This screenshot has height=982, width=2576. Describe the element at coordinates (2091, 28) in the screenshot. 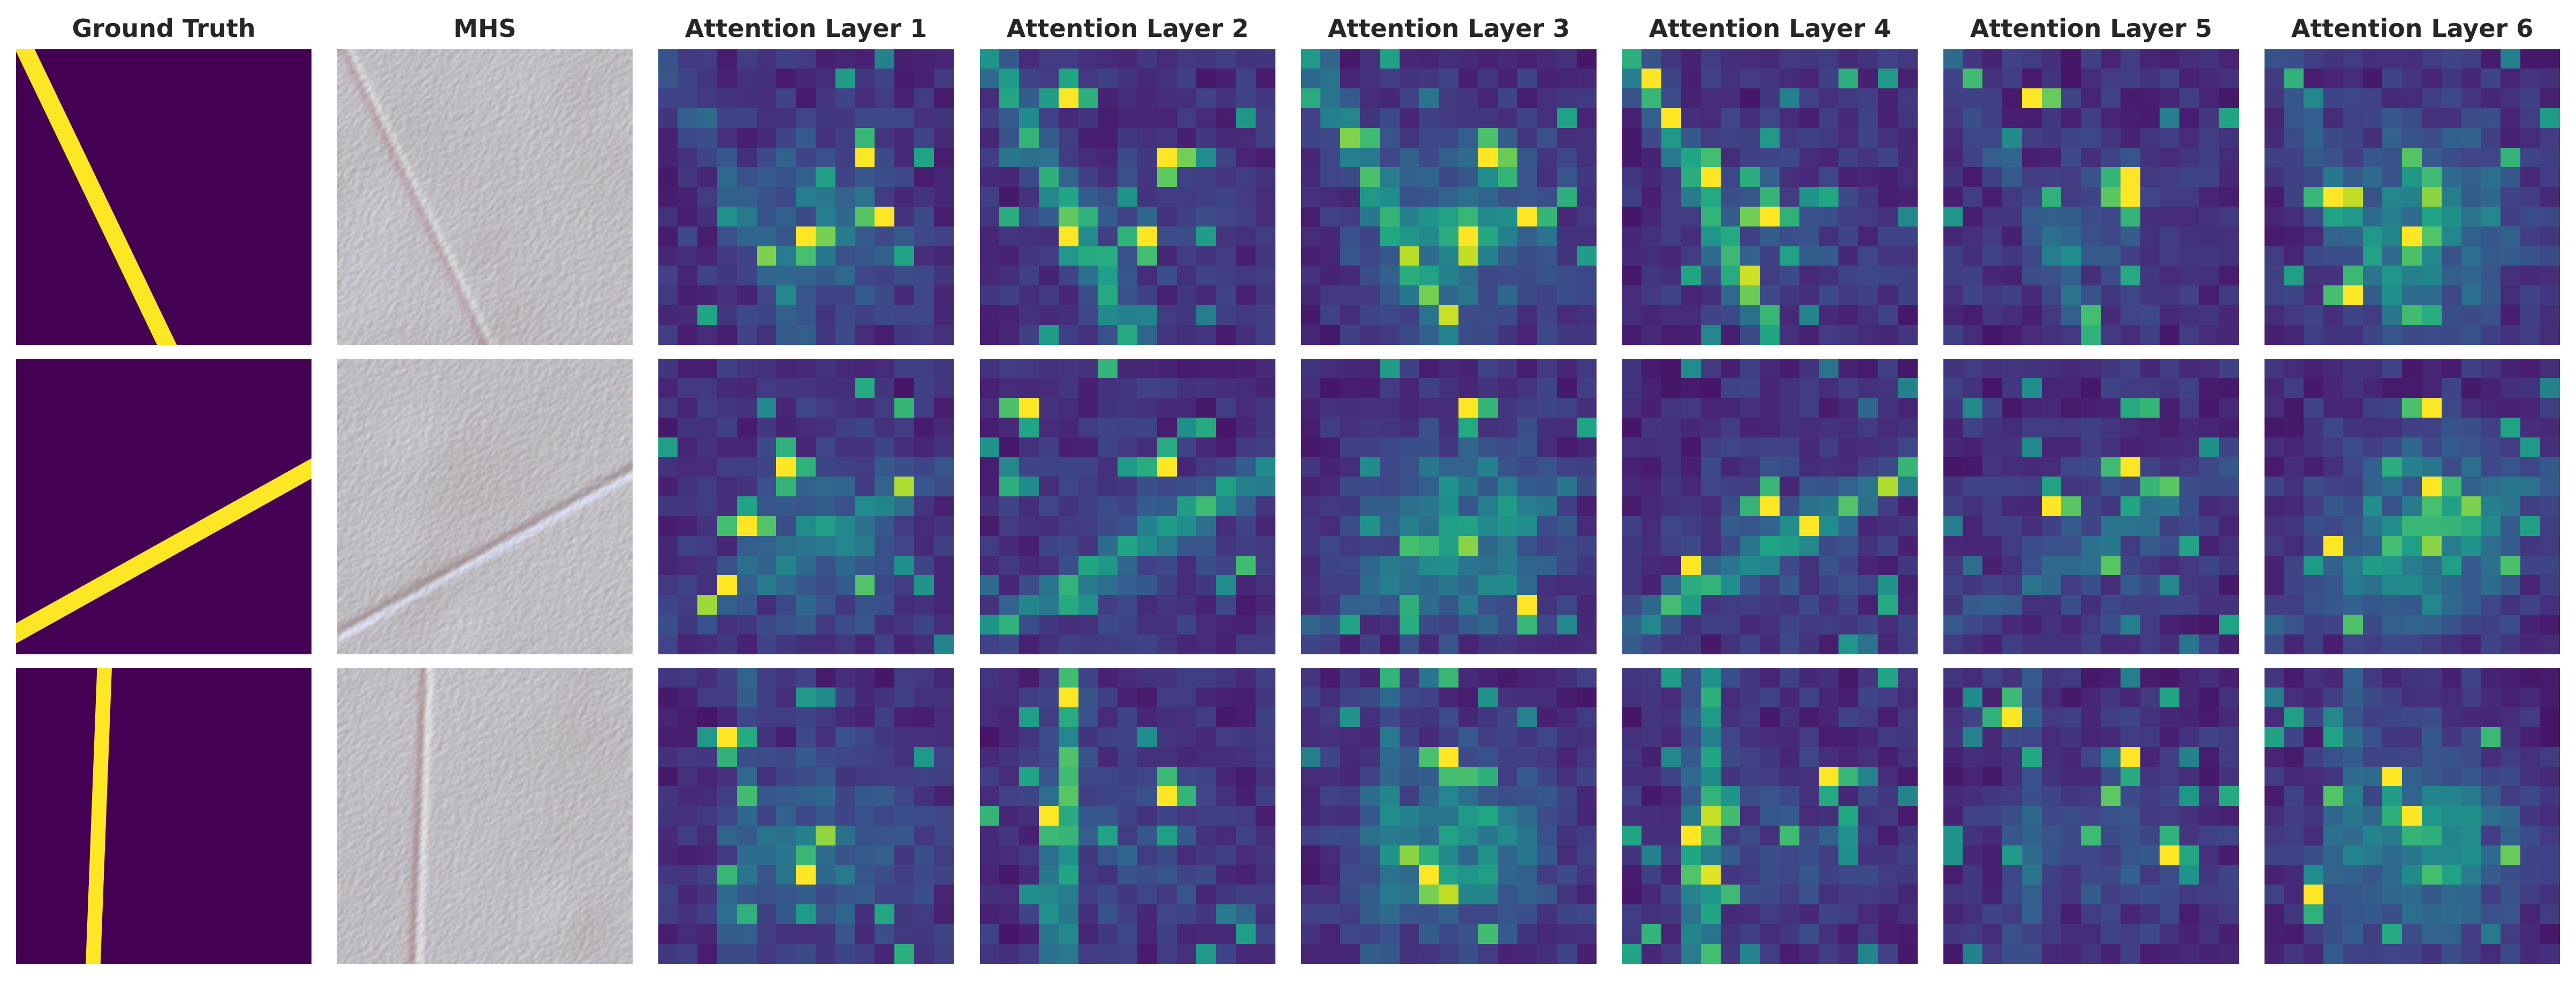

I see `column-title-6: Attention Layer 5` at that location.